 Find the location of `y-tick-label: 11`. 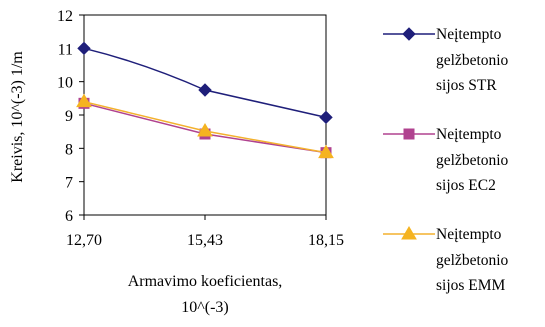

y-tick-label: 11 is located at coordinates (65, 49).